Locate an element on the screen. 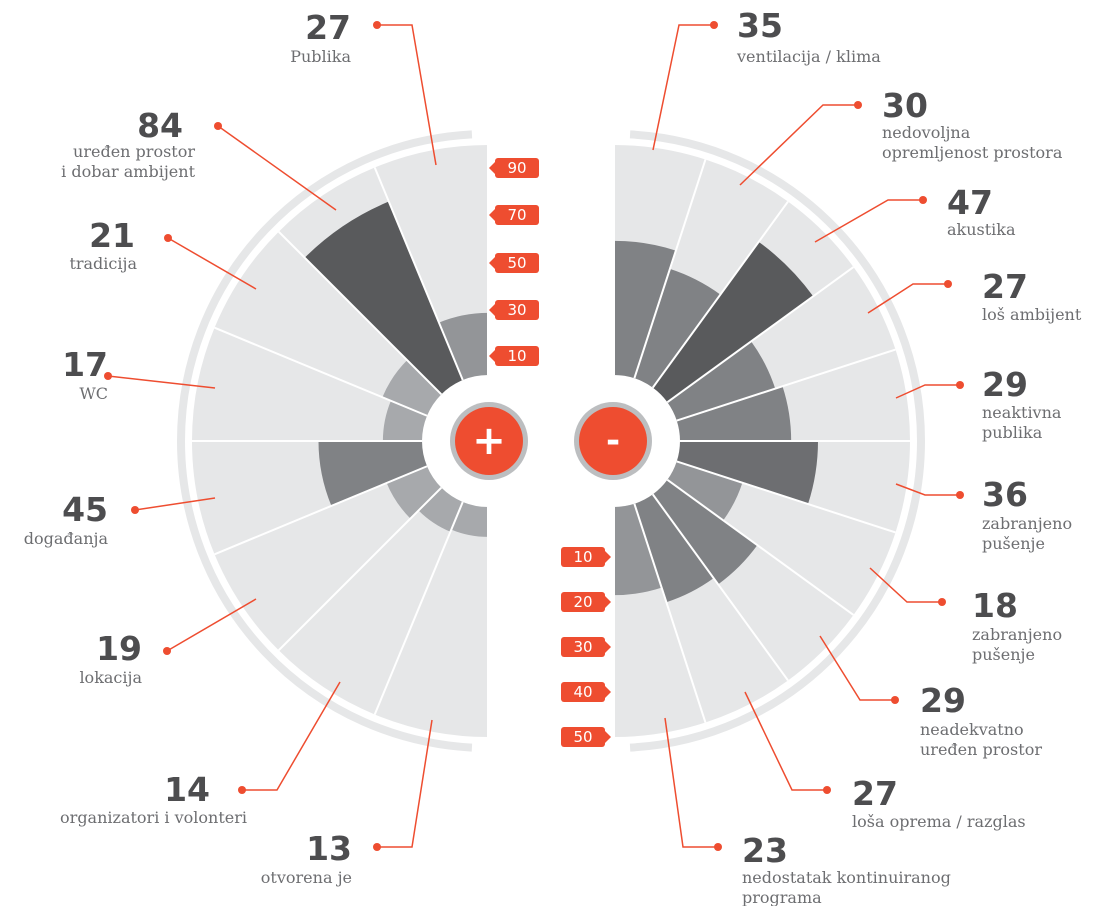  category-label: otvorena je is located at coordinates (306, 877).